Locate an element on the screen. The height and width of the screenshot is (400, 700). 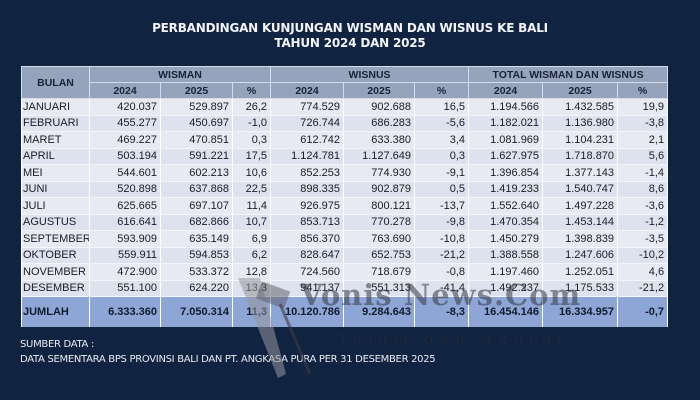
cell-month: AGUSTUS is located at coordinates (55, 222).